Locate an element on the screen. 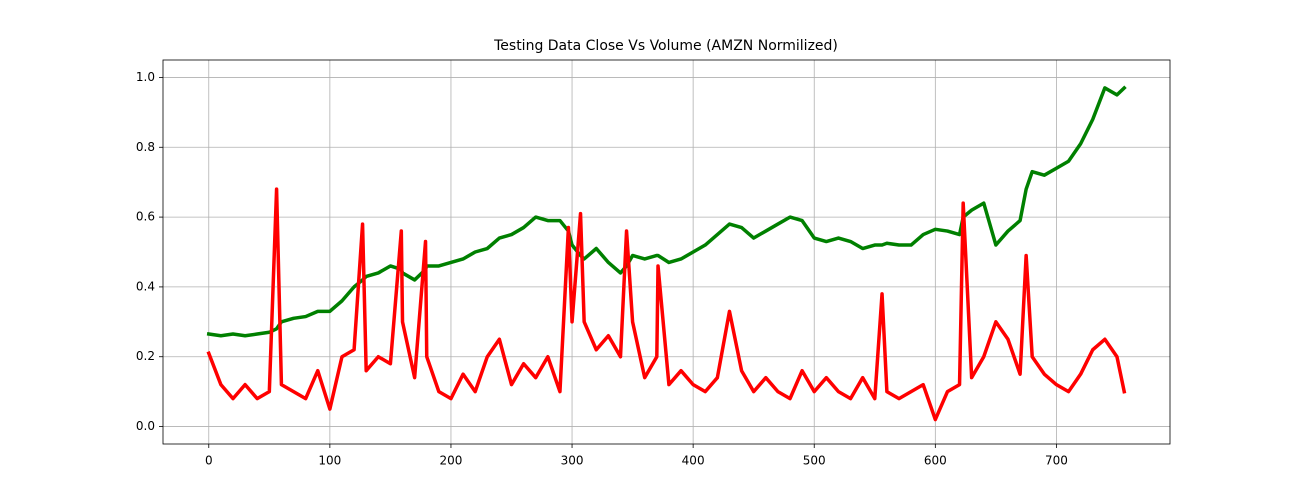 The width and height of the screenshot is (1300, 500). y-tick-label: 0.6 is located at coordinates (145, 217).